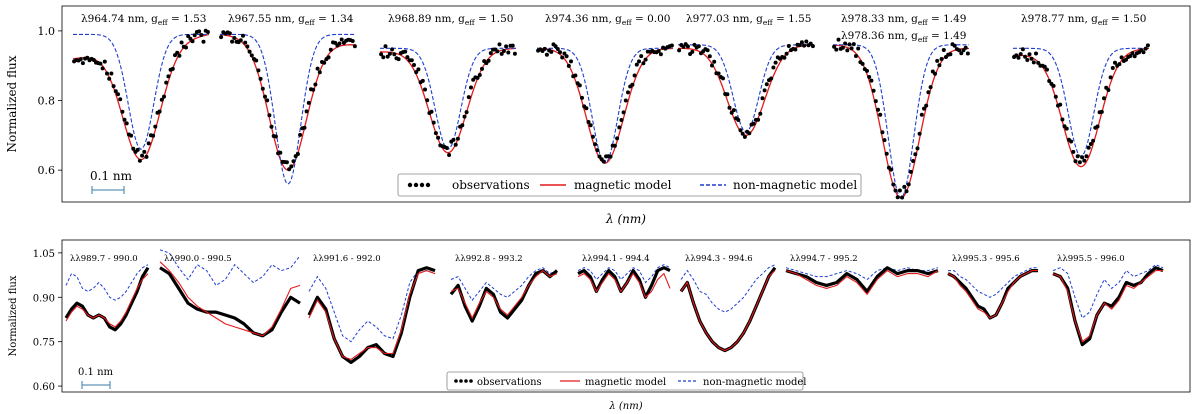 The image size is (1200, 414). What do you see at coordinates (187, 19) in the screenshot?
I see `top-panel-label-value: = 1.53` at bounding box center [187, 19].